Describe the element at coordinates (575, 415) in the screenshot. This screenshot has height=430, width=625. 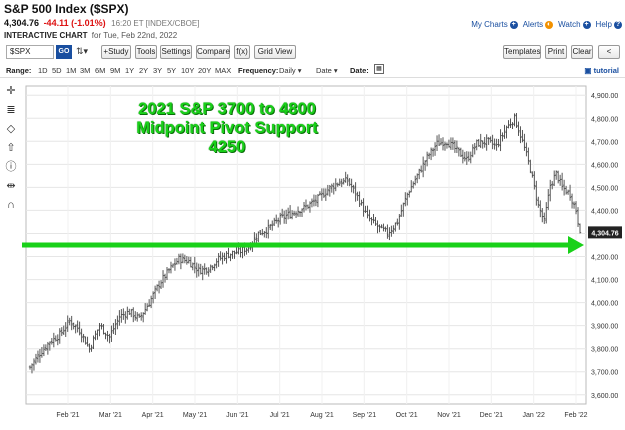
I see `x-tick-label: Feb '22` at that location.